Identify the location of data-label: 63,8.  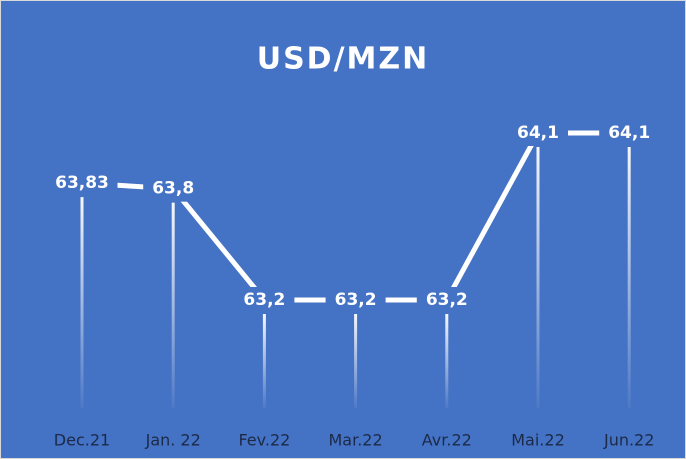
(173, 189).